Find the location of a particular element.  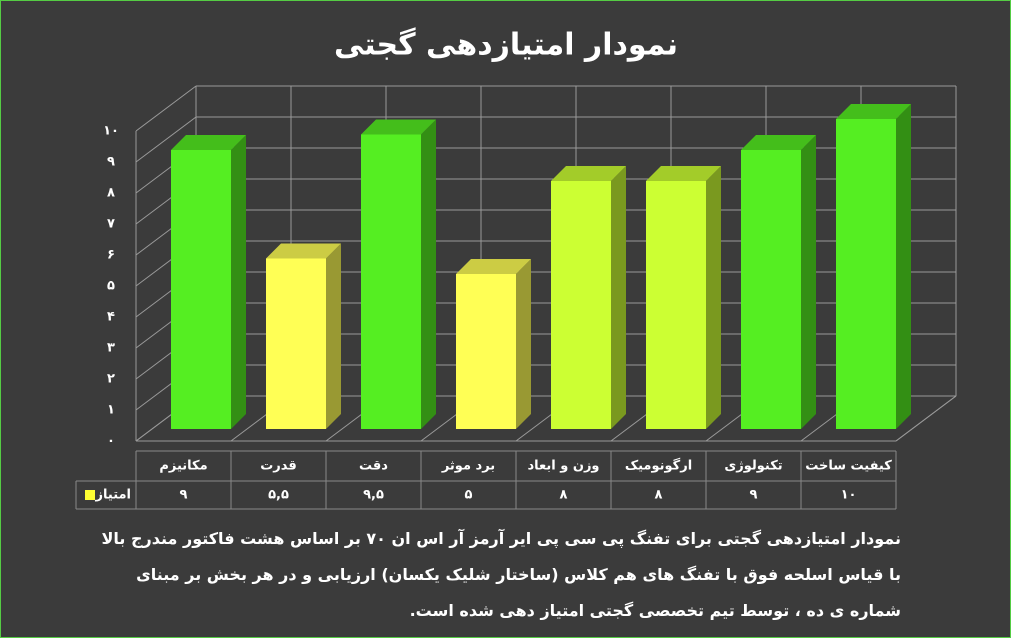

x-tick-label: دقت is located at coordinates (373, 466).